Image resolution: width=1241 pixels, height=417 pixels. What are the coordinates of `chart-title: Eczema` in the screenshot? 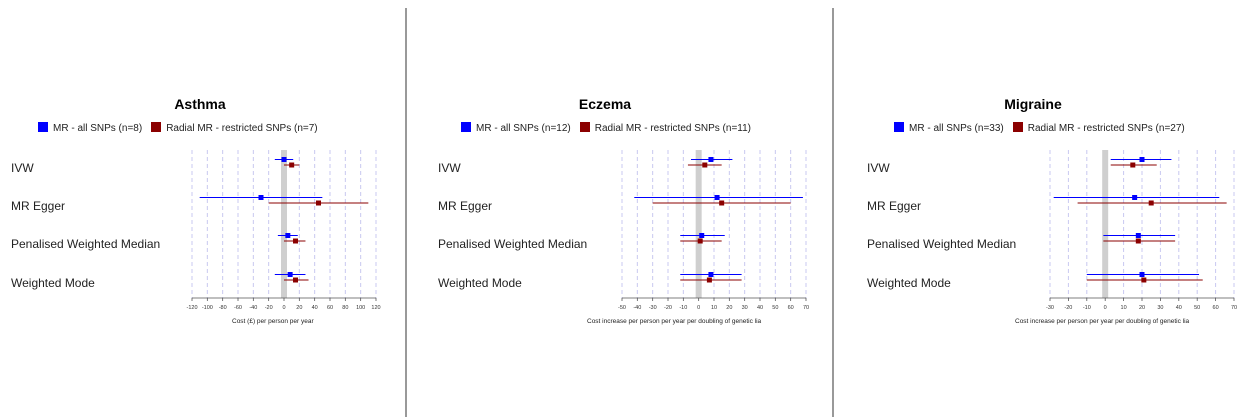 It's located at (605, 104).